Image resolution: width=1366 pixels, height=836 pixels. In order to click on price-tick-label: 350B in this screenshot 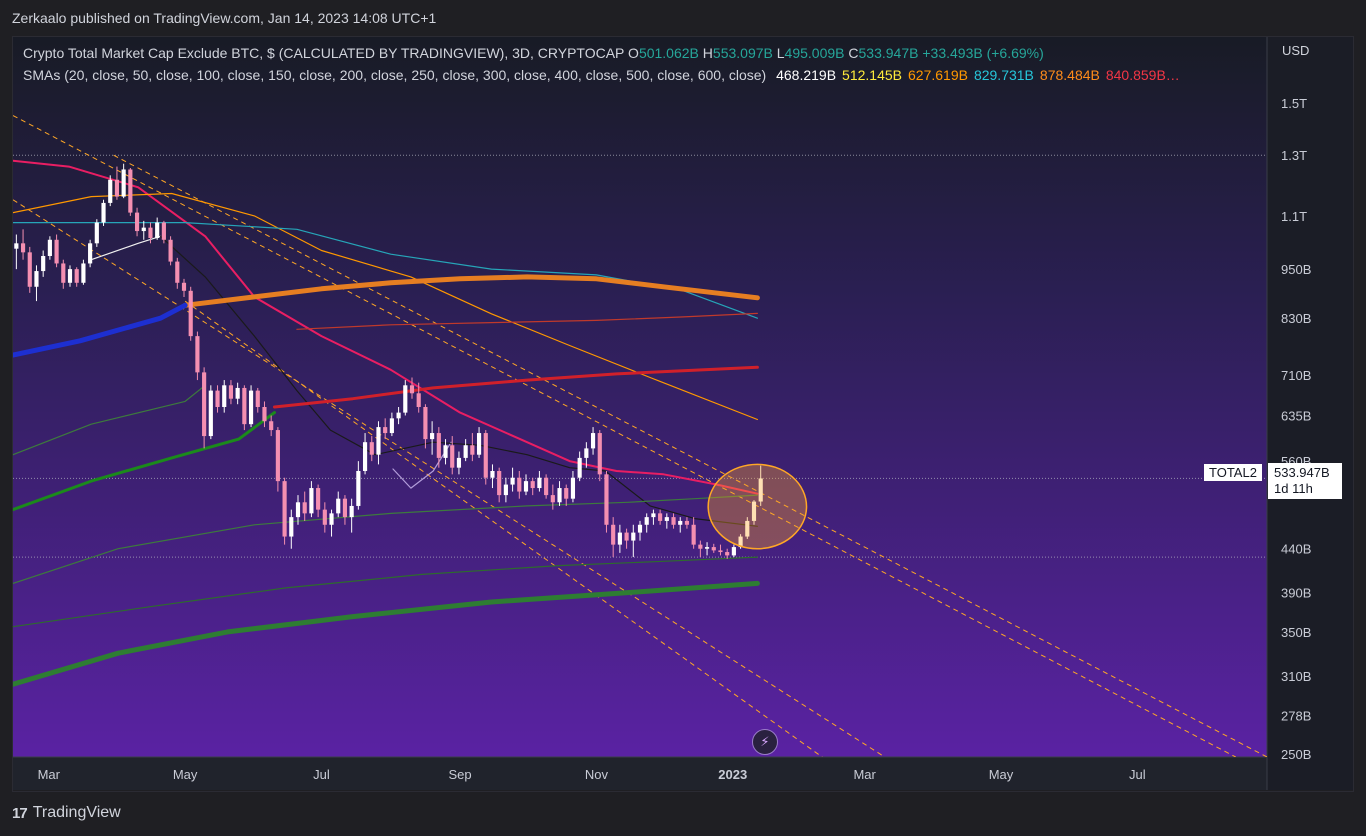, I will do `click(1296, 632)`.